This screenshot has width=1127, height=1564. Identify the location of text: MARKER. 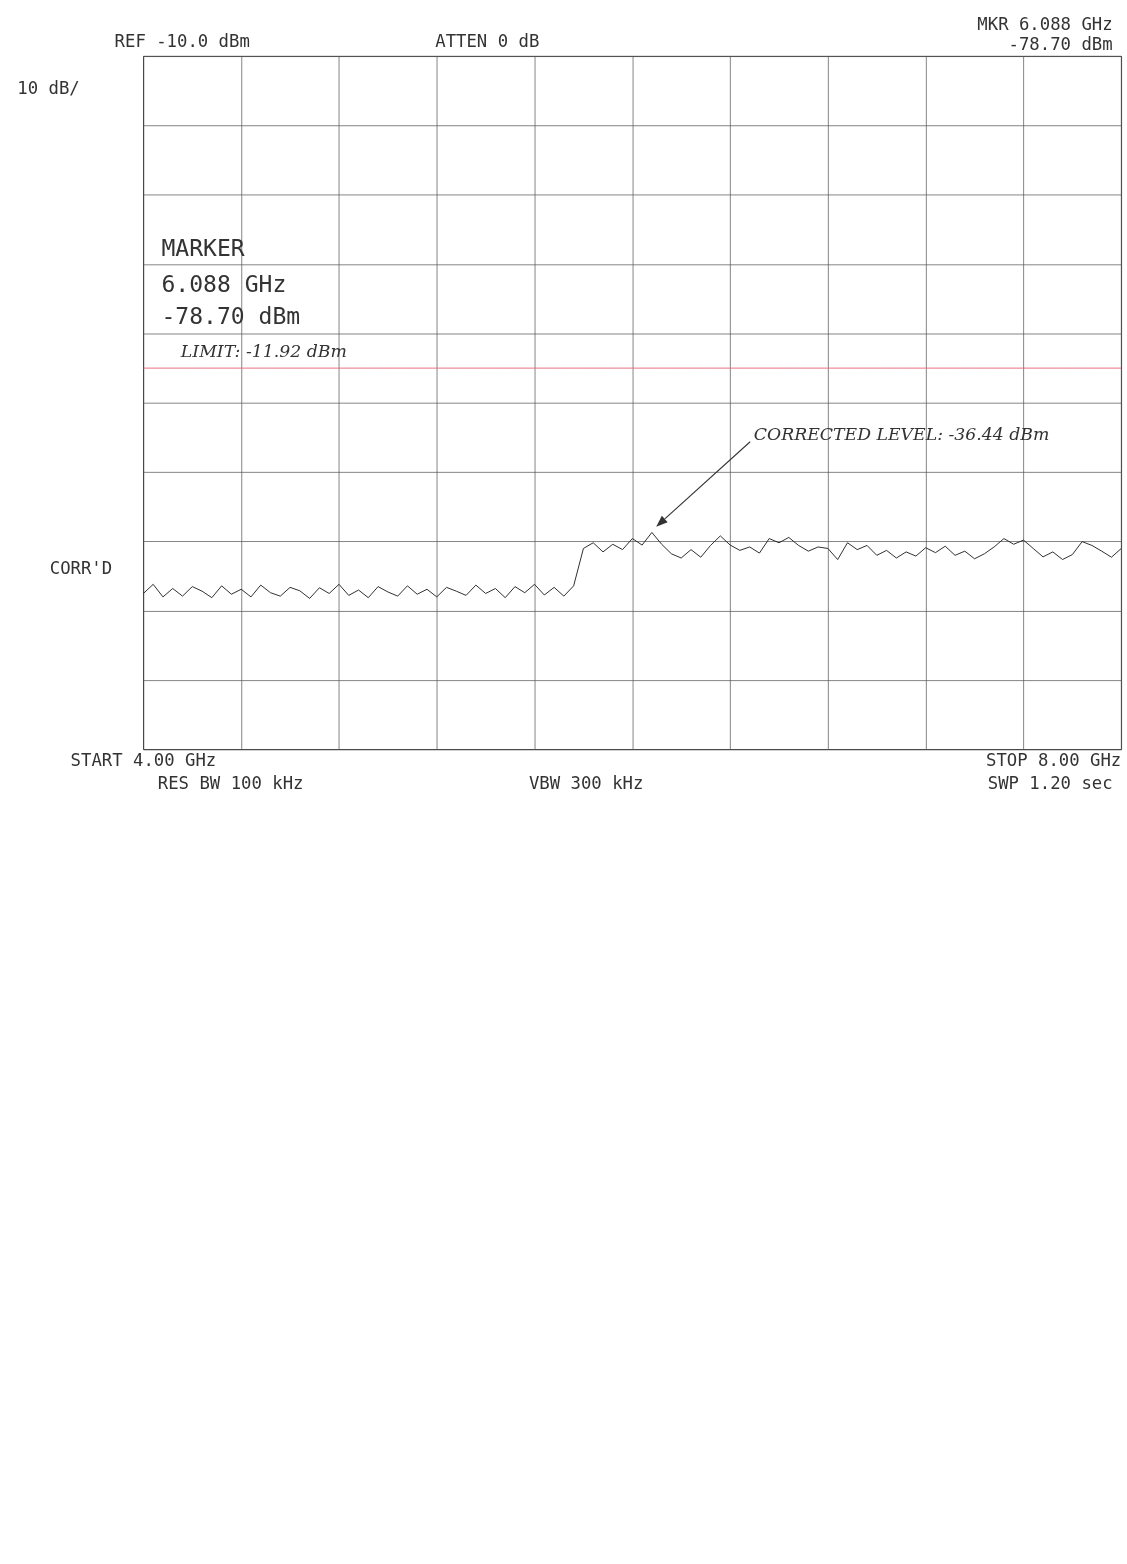
(203, 247).